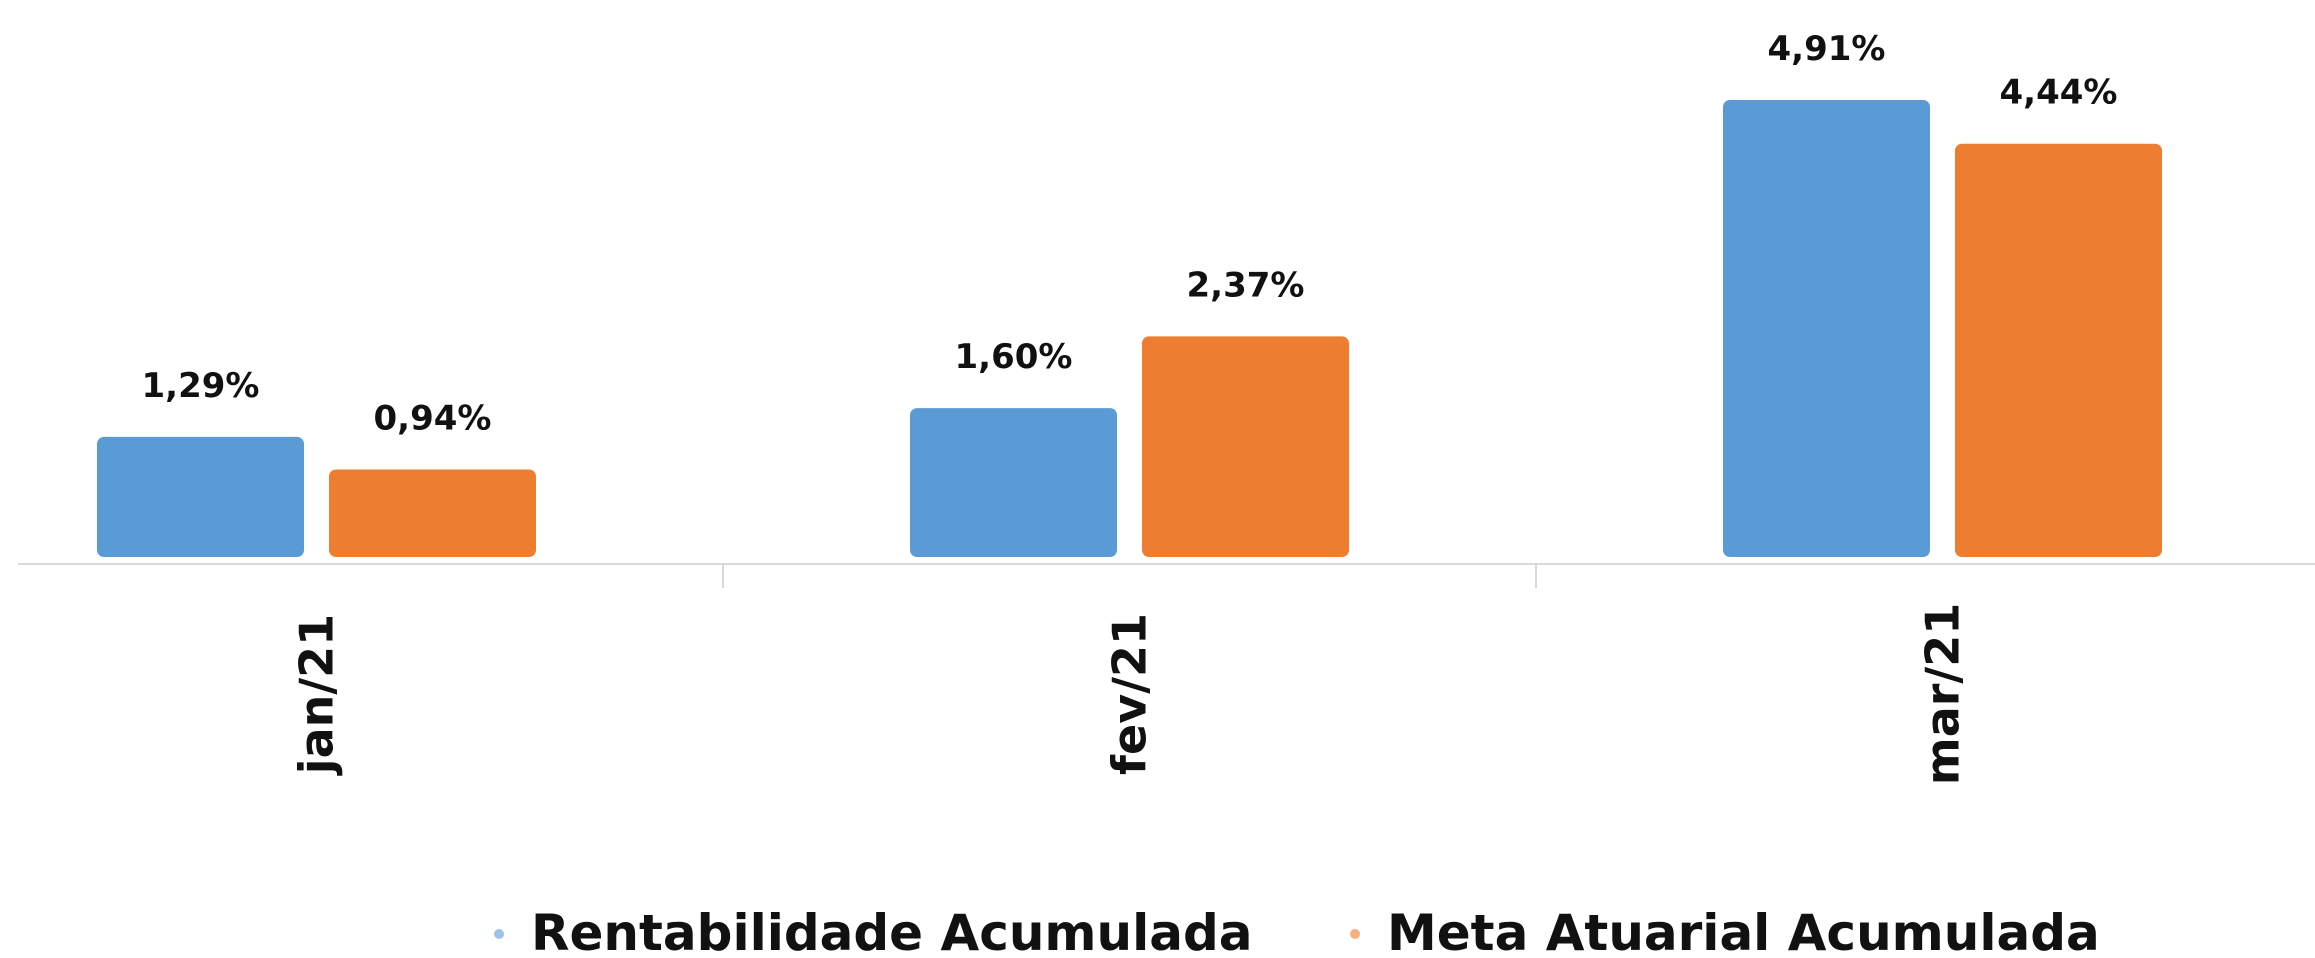 The image size is (2315, 958). What do you see at coordinates (1246, 285) in the screenshot?
I see `data-label: 2,37%` at bounding box center [1246, 285].